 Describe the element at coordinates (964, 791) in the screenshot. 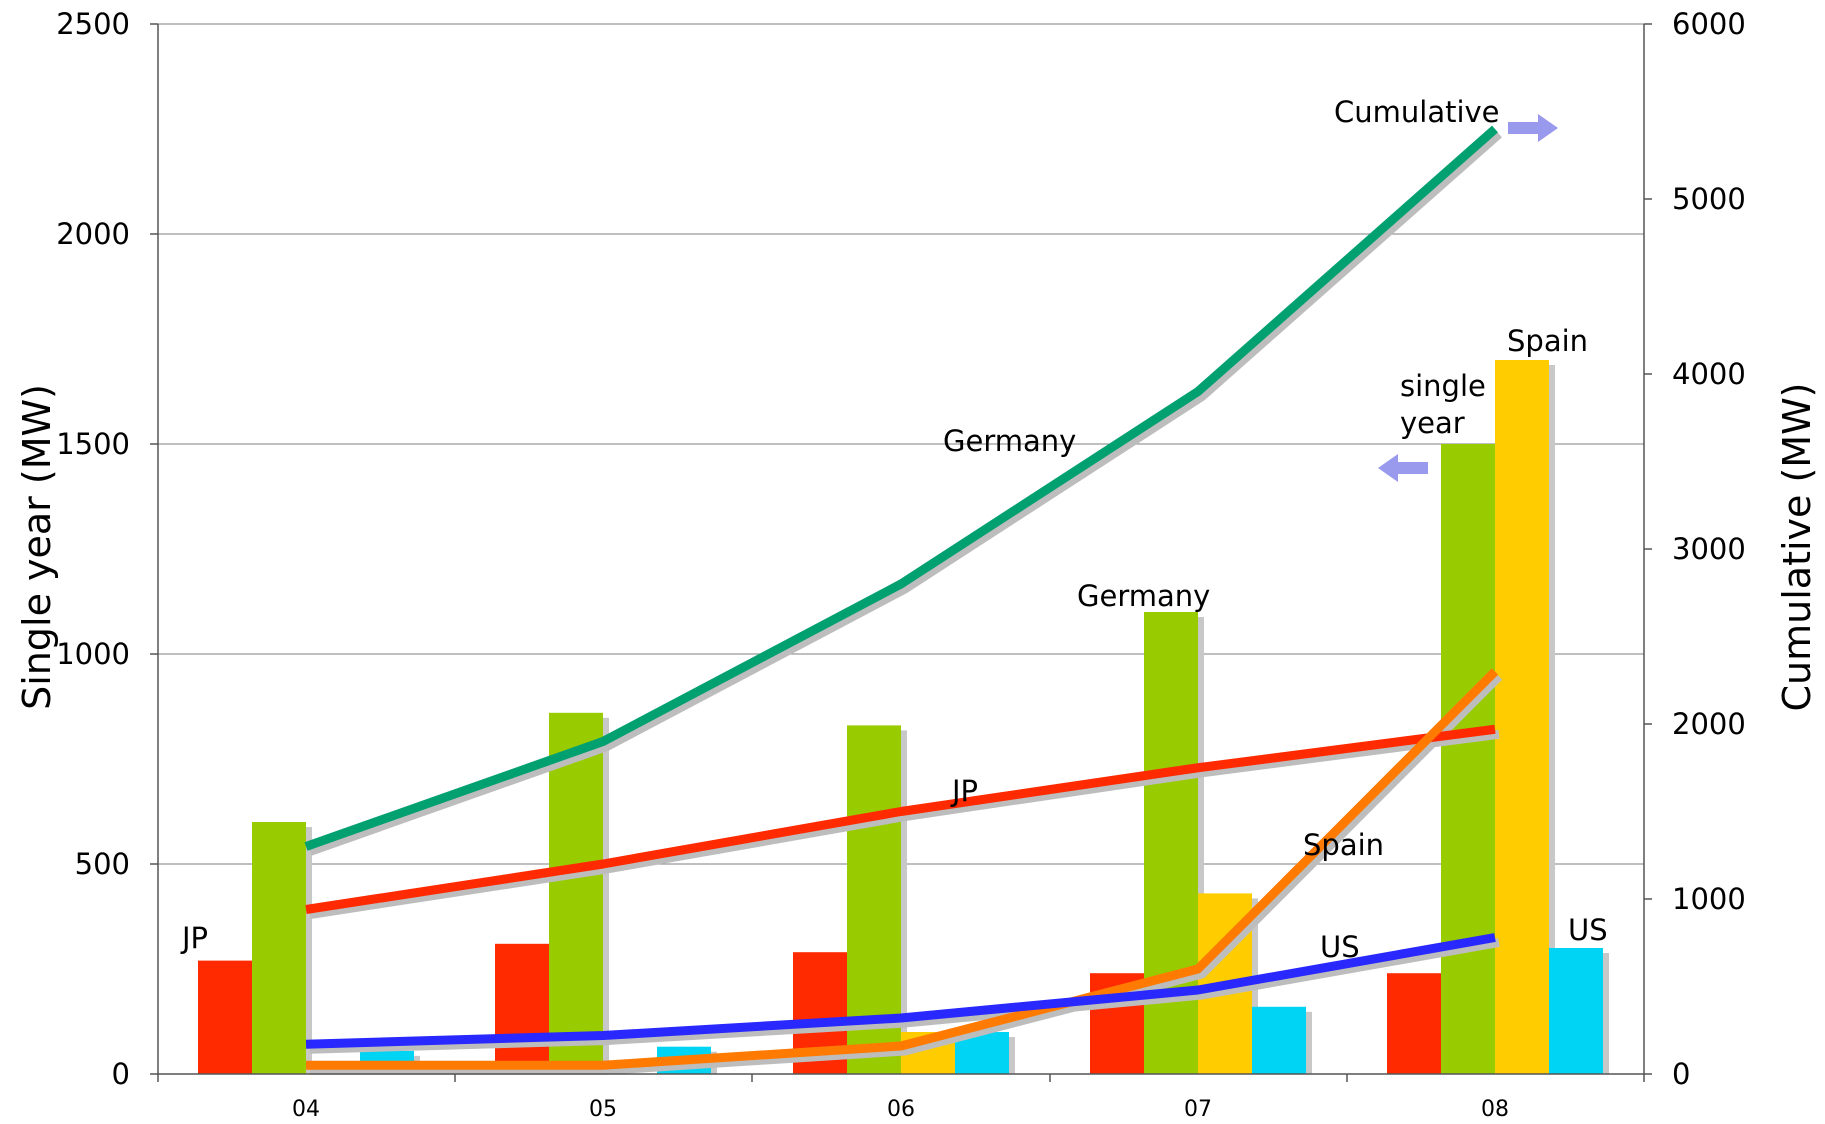

I see `annotation-jp-line: JP` at that location.